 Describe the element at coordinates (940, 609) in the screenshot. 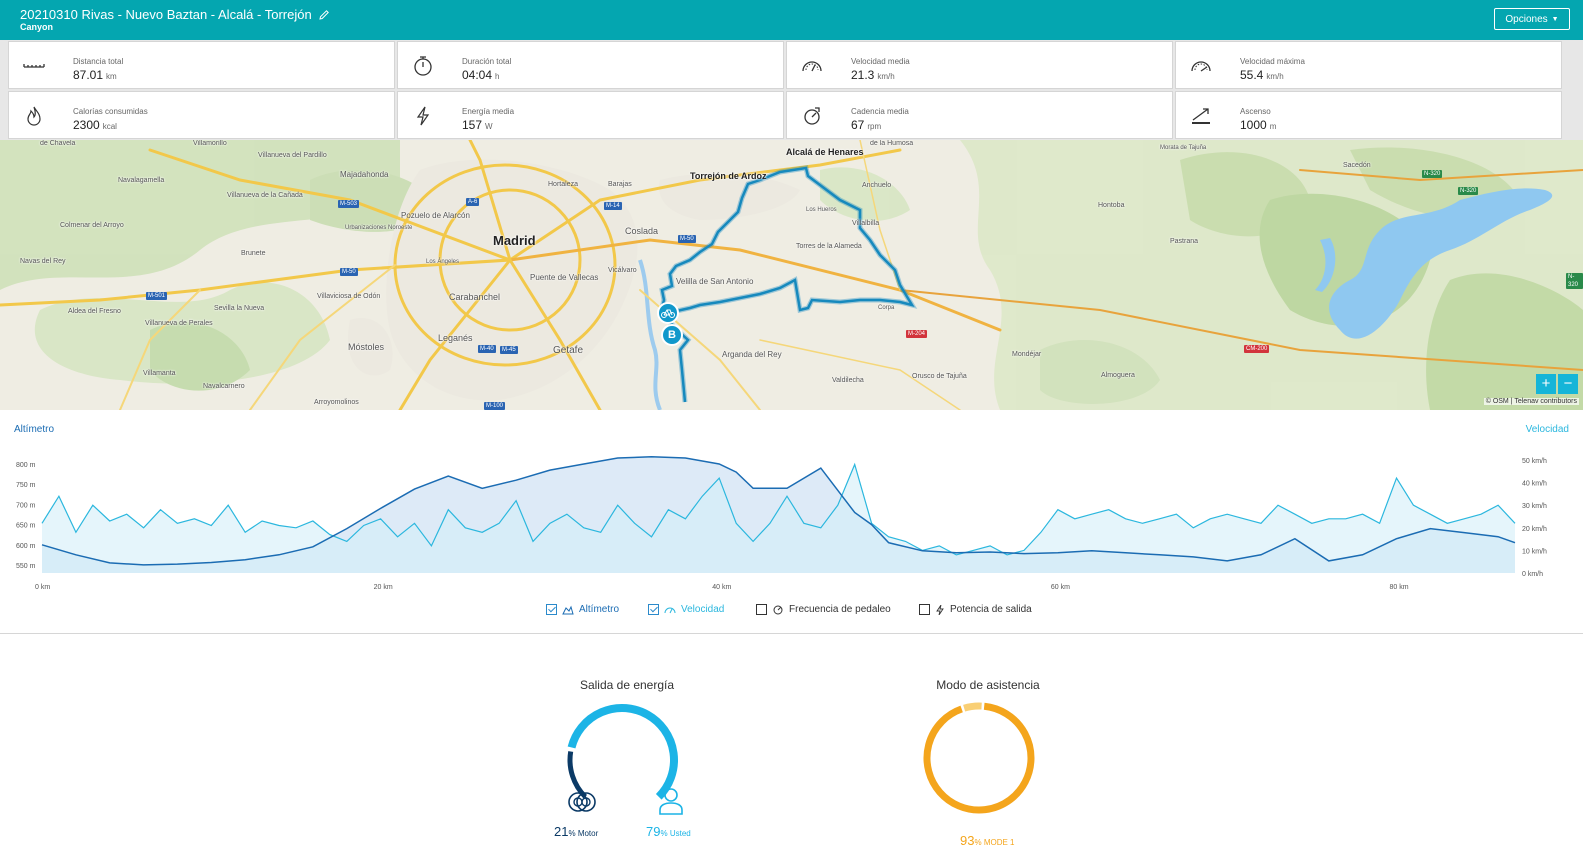

I see `power-icon` at that location.